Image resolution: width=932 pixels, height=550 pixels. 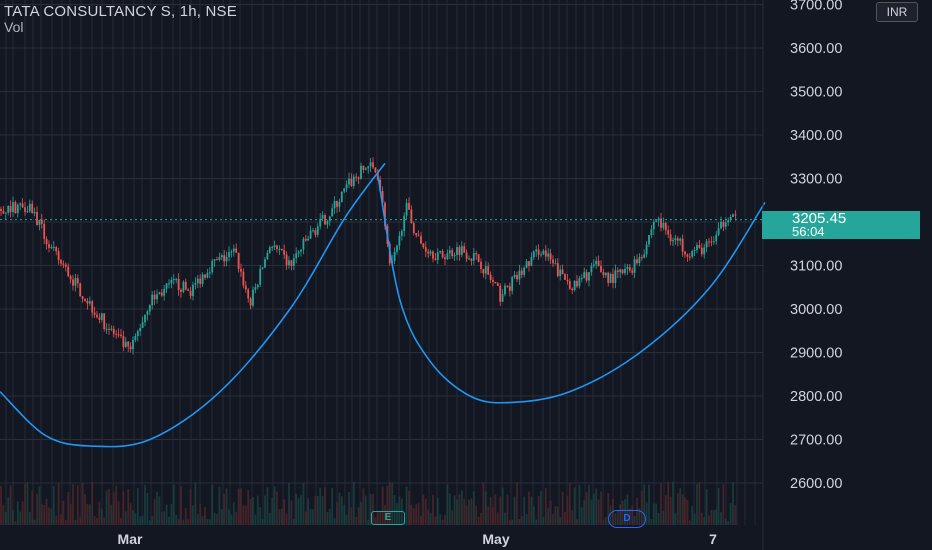 I want to click on earnings-event-marker: E, so click(x=388, y=518).